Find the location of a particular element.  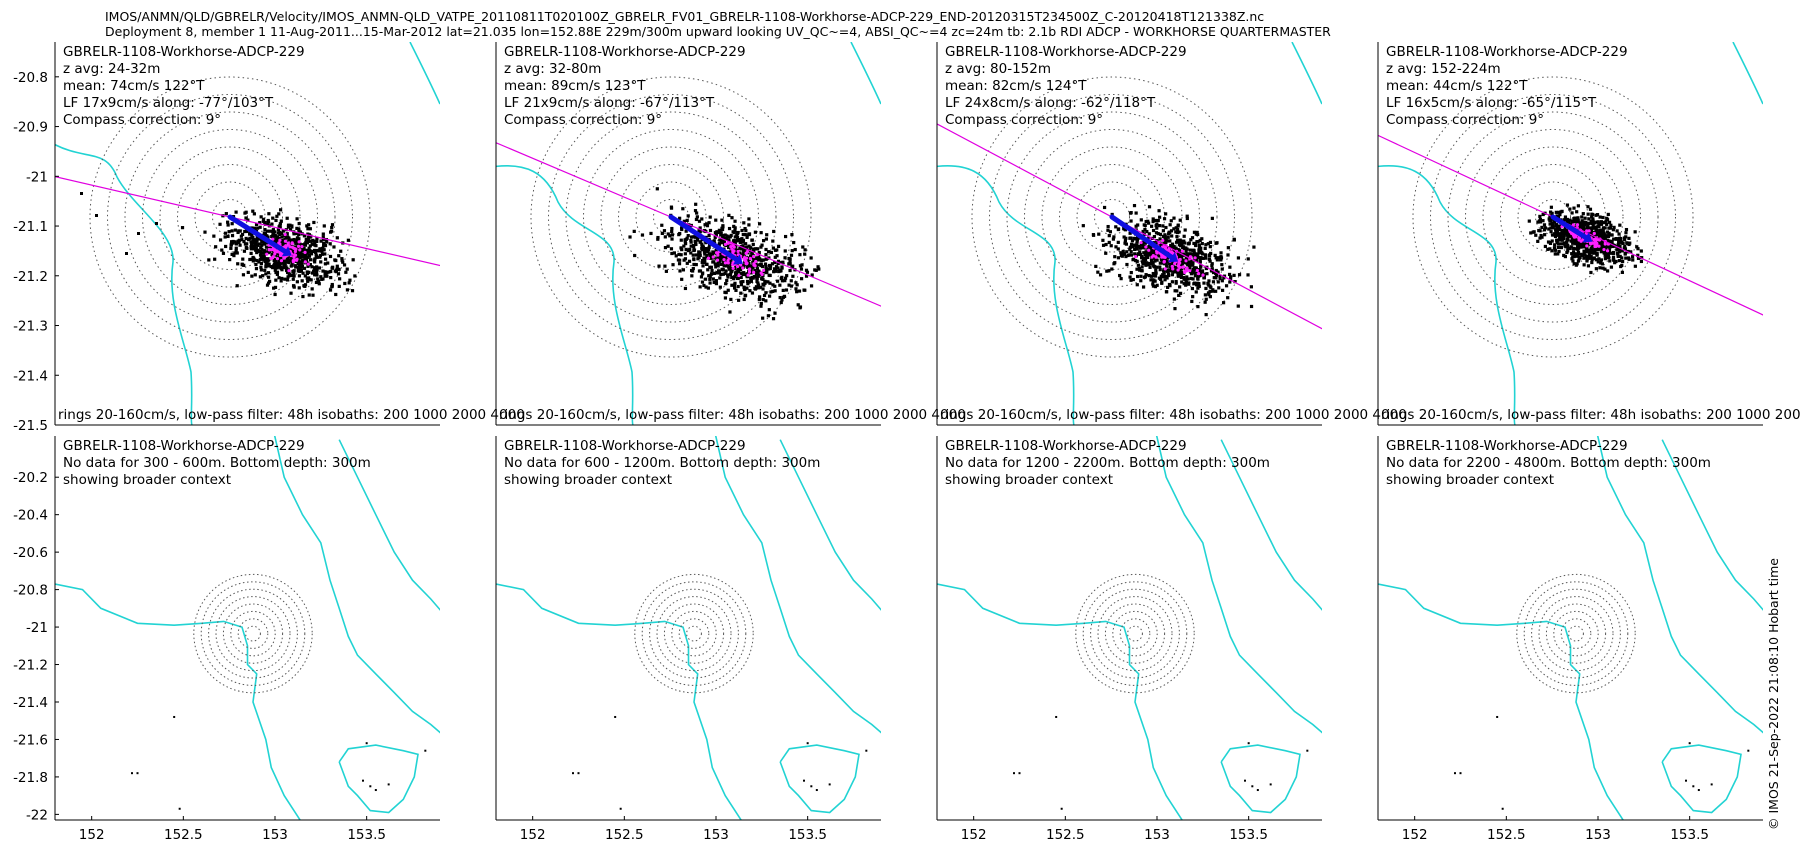

y-tick-label-bottom: -20.8 is located at coordinates (30, 591).